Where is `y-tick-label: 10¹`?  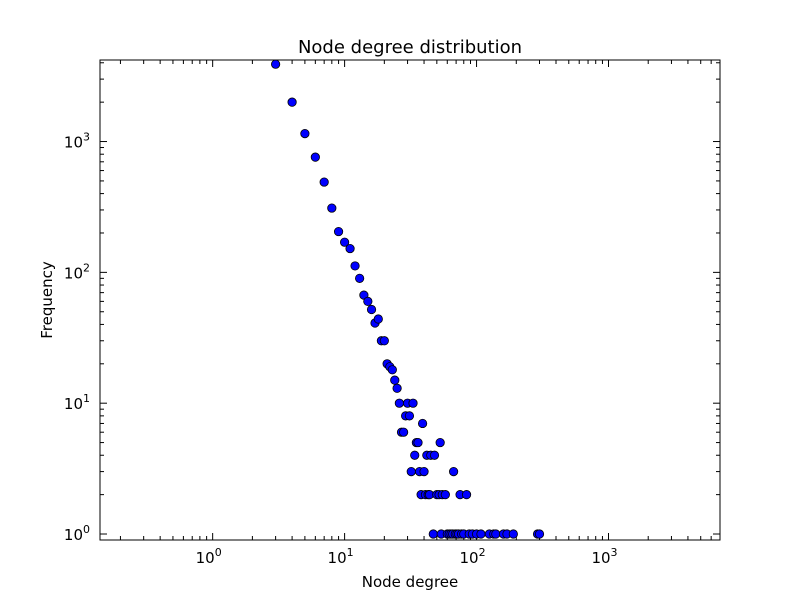
y-tick-label: 10¹ is located at coordinates (77, 402).